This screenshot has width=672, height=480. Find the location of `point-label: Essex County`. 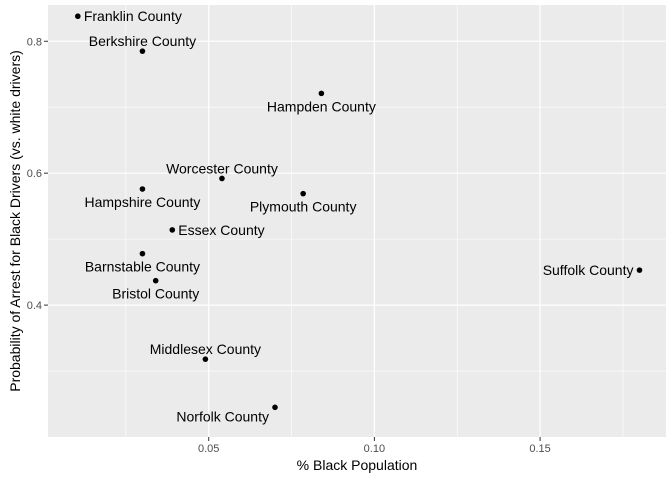

point-label: Essex County is located at coordinates (221, 230).